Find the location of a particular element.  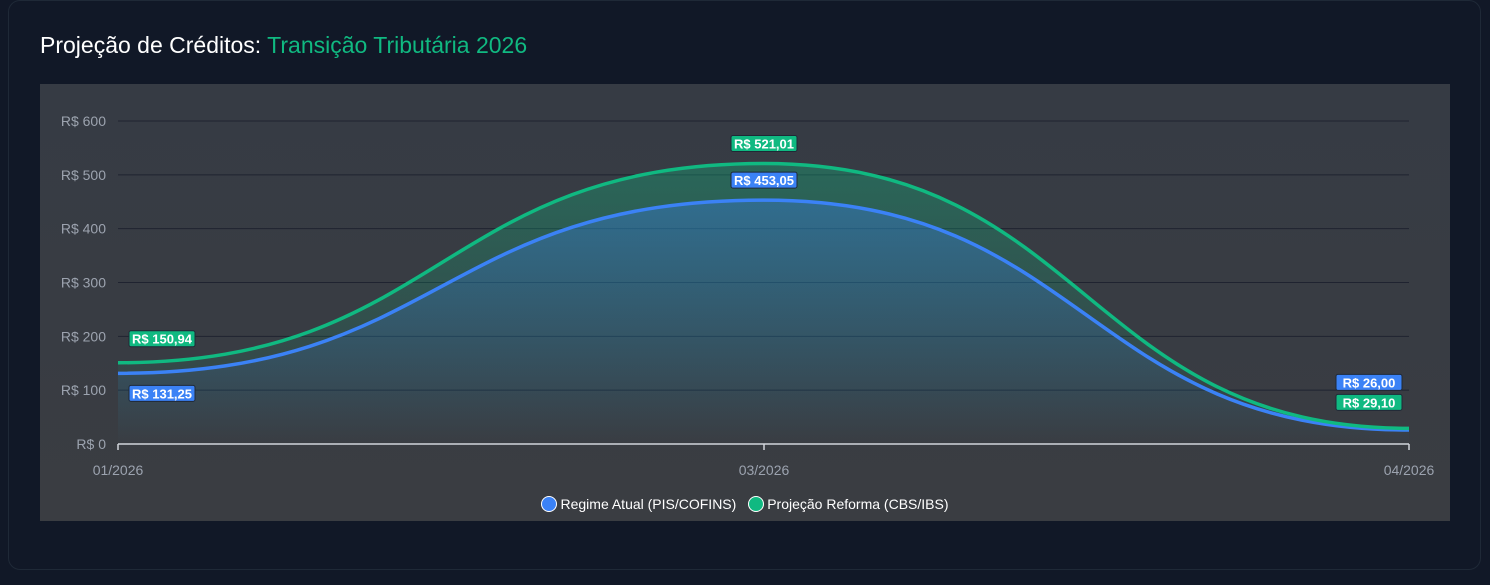

legend-dot-blue is located at coordinates (549, 504).